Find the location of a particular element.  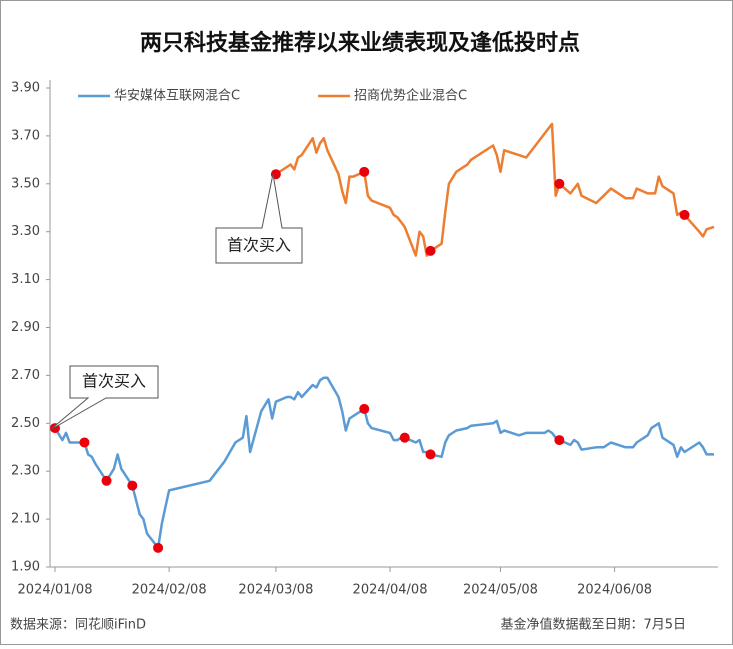

x-tick-label: 2024/02/08 is located at coordinates (169, 590).